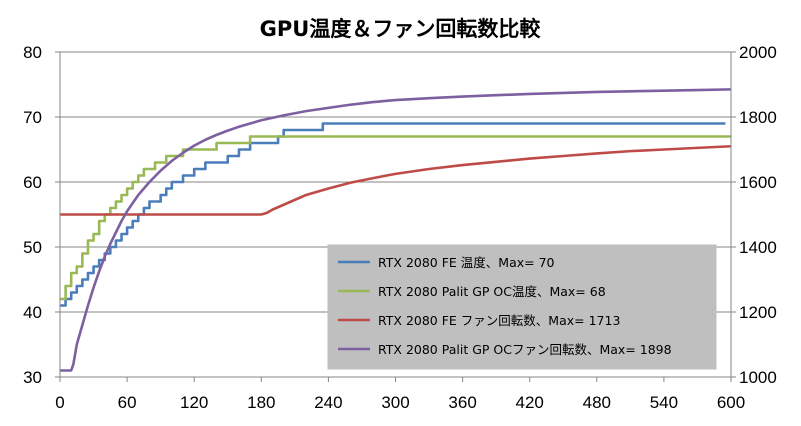 Image resolution: width=801 pixels, height=426 pixels. What do you see at coordinates (32, 182) in the screenshot?
I see `y-tick-label: 60` at bounding box center [32, 182].